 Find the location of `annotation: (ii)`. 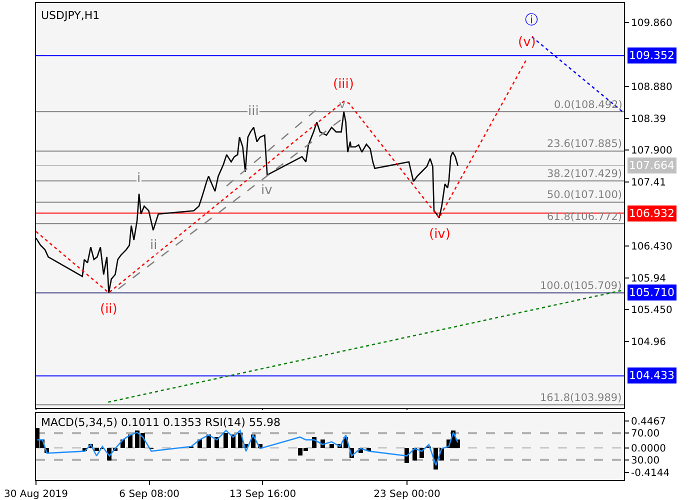

annotation: (ii) is located at coordinates (109, 309).